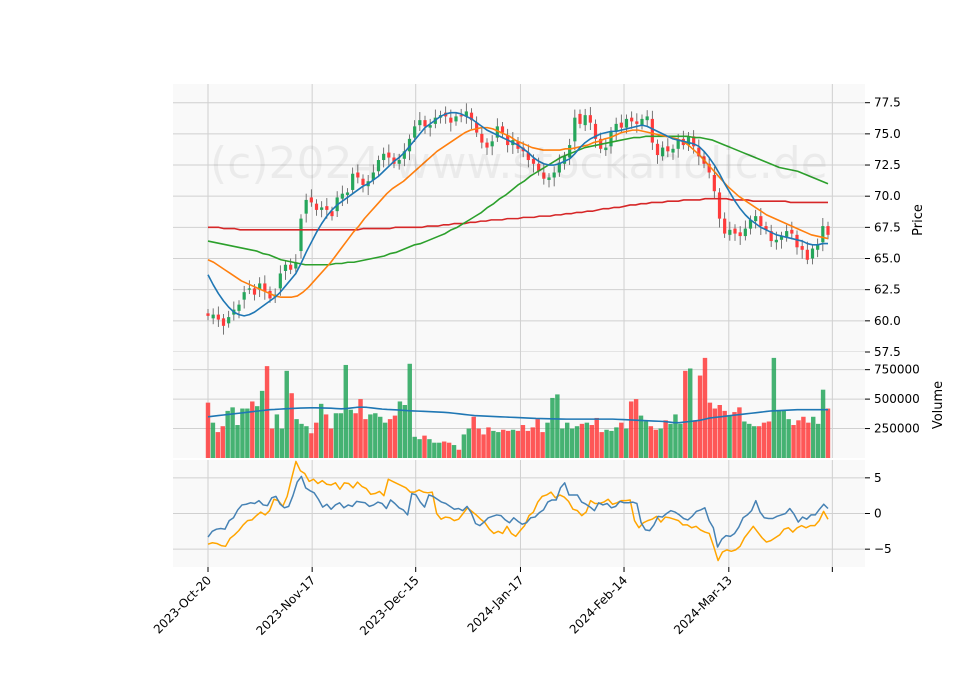 The width and height of the screenshot is (960, 690). I want to click on x-tick-label: 2023-Dec-15, so click(389, 605).